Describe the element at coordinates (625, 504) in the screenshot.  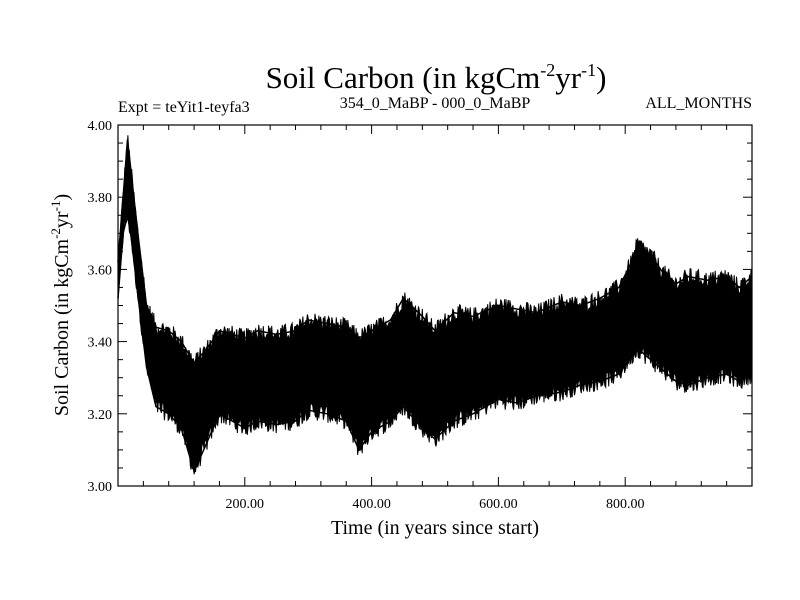
I see `x-tick-label: 800.00` at that location.